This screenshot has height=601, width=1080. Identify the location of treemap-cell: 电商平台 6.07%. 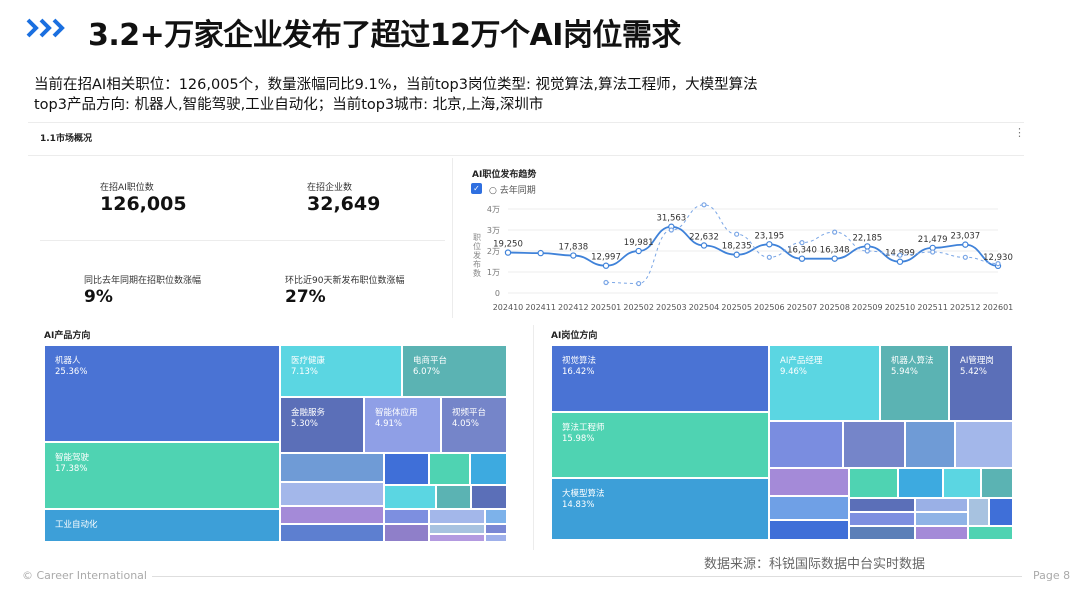
(454, 371).